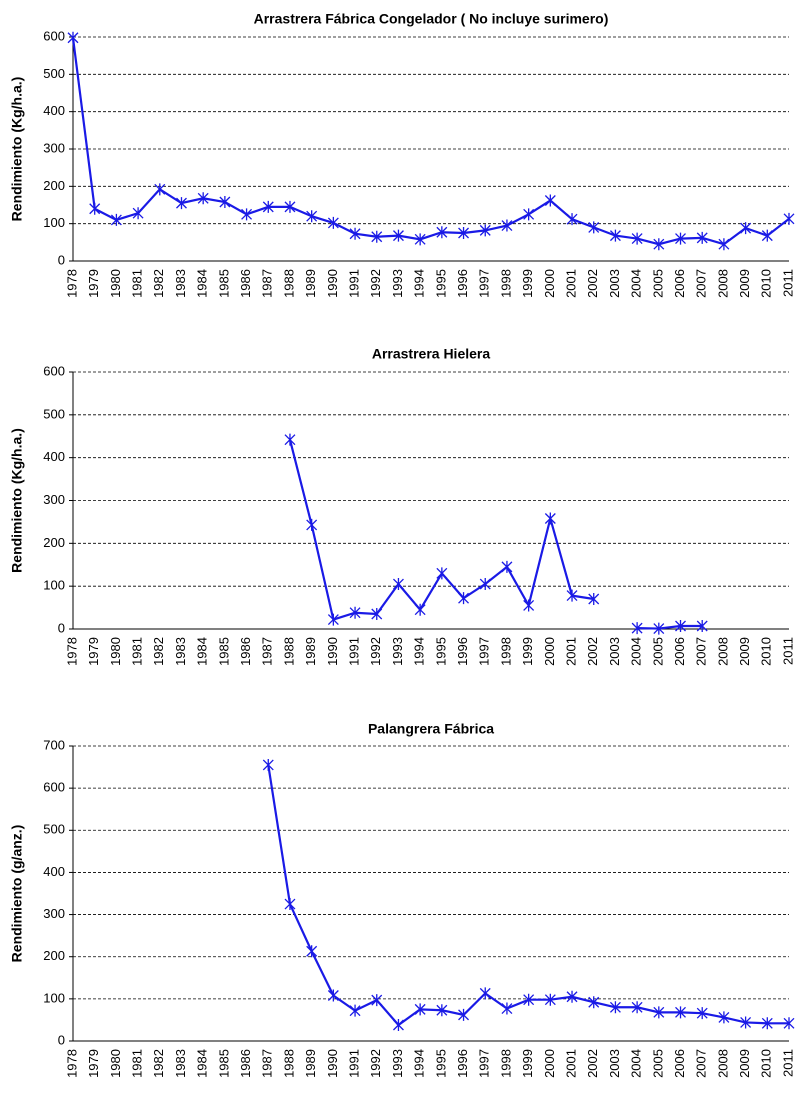  Describe the element at coordinates (766, 651) in the screenshot. I see `x-tick-label: 2010` at that location.